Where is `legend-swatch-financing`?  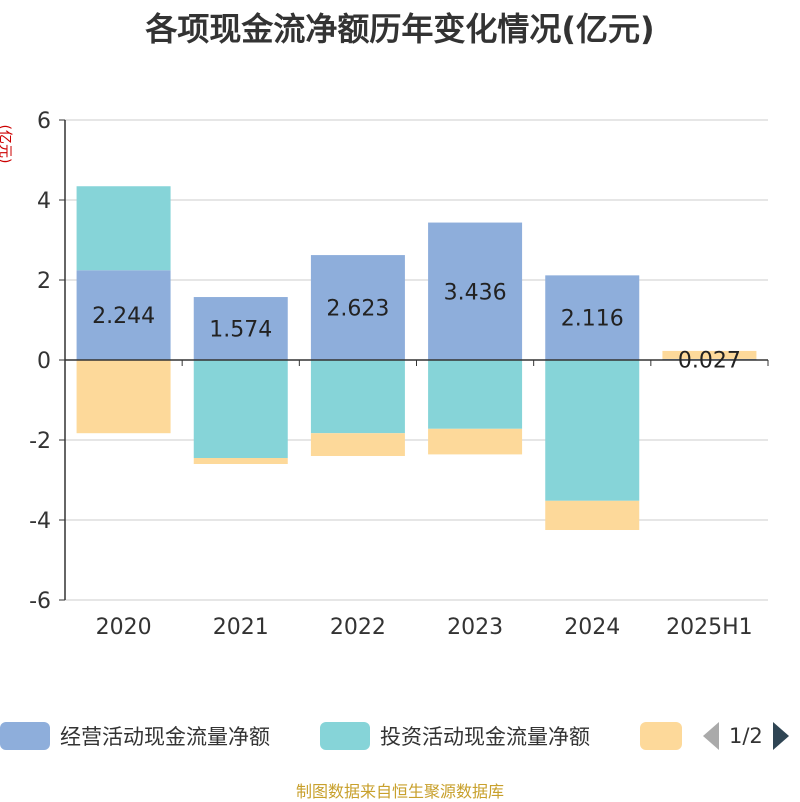 legend-swatch-financing is located at coordinates (661, 736).